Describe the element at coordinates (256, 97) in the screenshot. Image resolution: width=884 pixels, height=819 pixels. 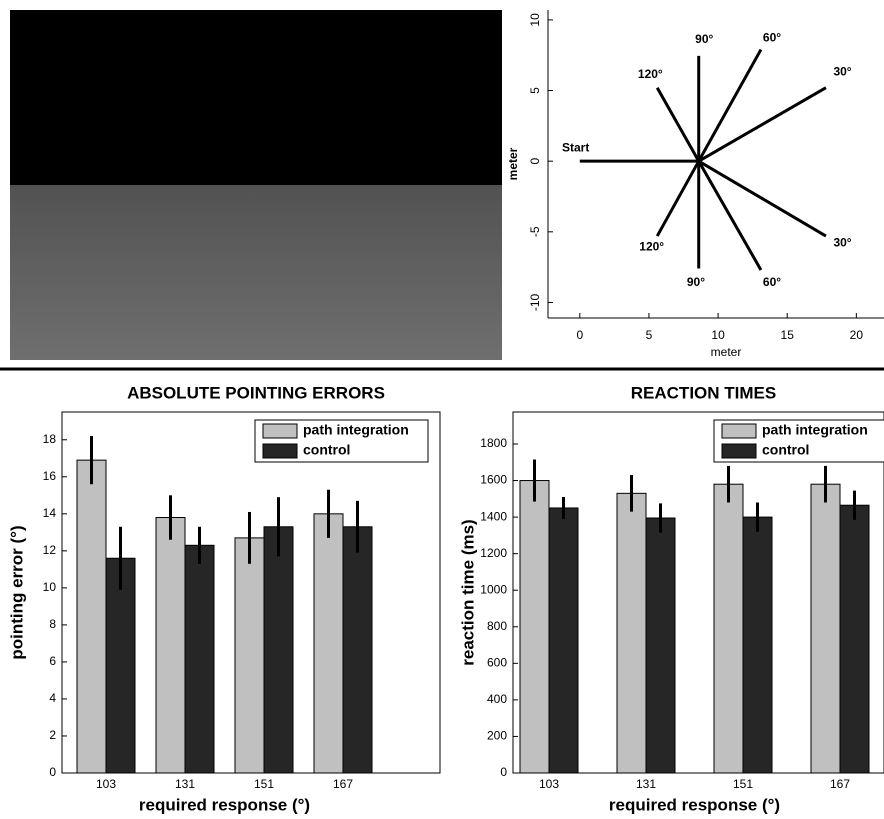
I see `sky` at that location.